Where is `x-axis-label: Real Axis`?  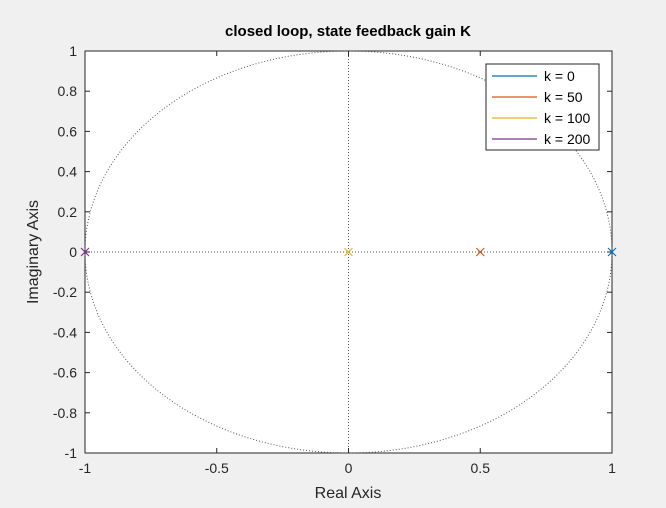 x-axis-label: Real Axis is located at coordinates (348, 493).